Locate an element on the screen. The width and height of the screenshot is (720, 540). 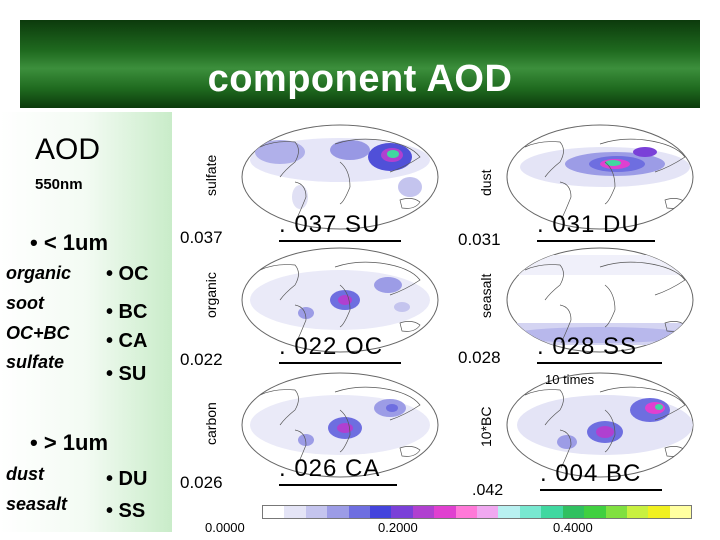
max-10bc: .042 is located at coordinates (488, 490).